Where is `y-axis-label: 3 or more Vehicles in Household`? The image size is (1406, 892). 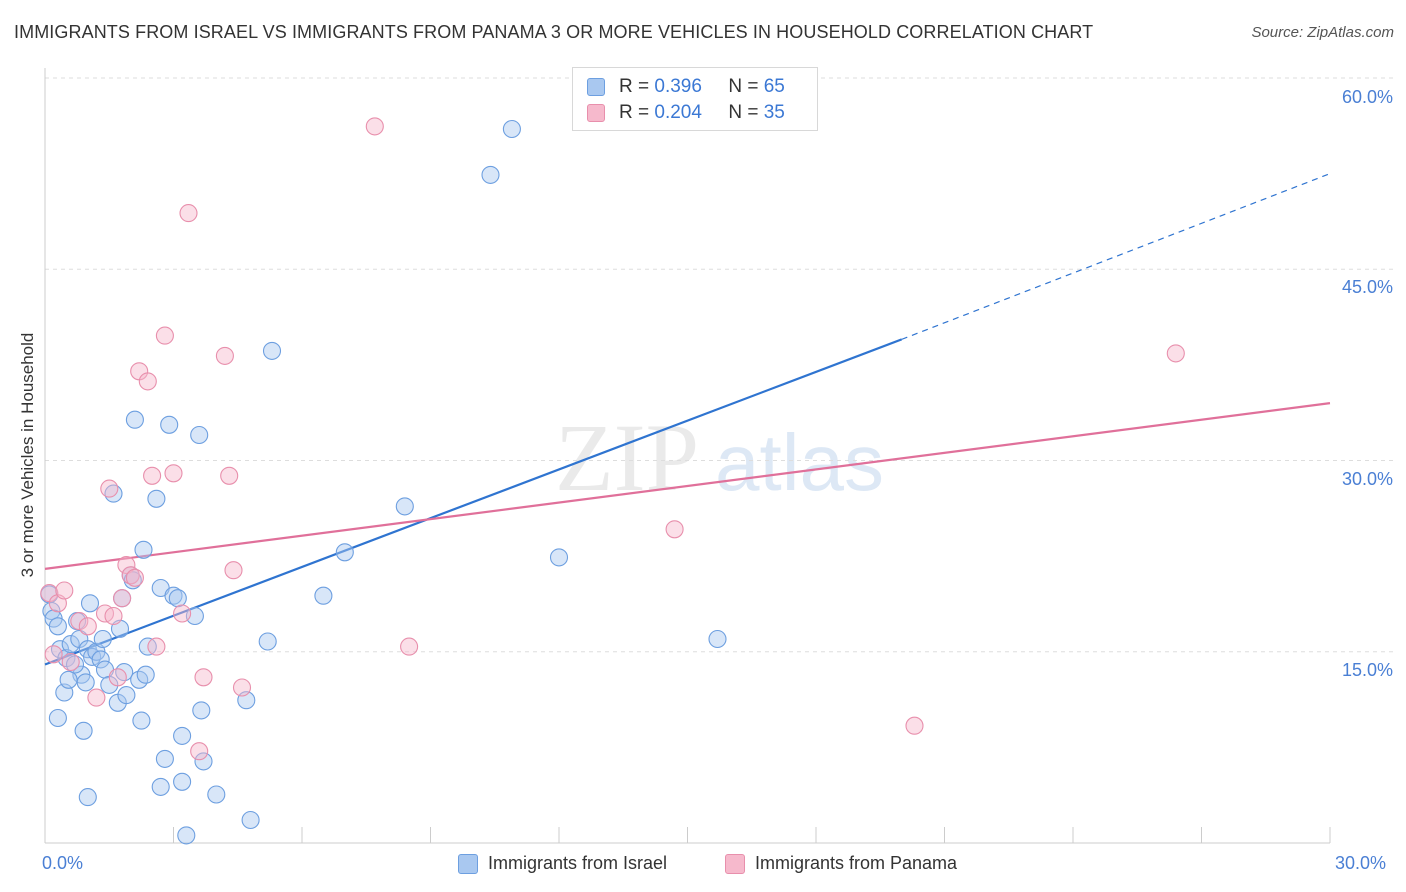
y-axis-label: 3 or more Vehicles in Household is located at coordinates (27, 455).